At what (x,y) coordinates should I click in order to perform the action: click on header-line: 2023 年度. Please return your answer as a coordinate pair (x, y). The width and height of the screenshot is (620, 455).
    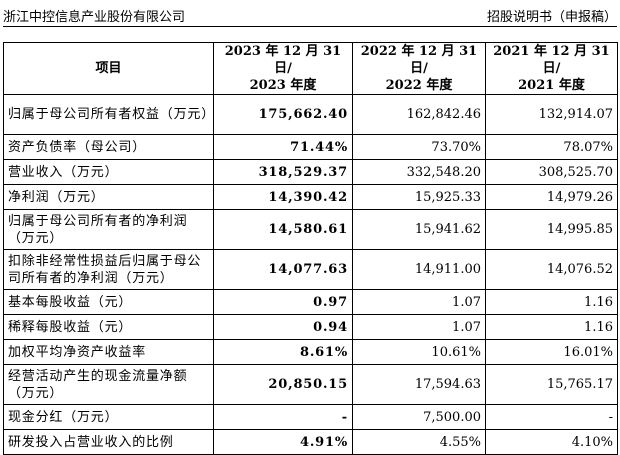
    Looking at the image, I should click on (283, 85).